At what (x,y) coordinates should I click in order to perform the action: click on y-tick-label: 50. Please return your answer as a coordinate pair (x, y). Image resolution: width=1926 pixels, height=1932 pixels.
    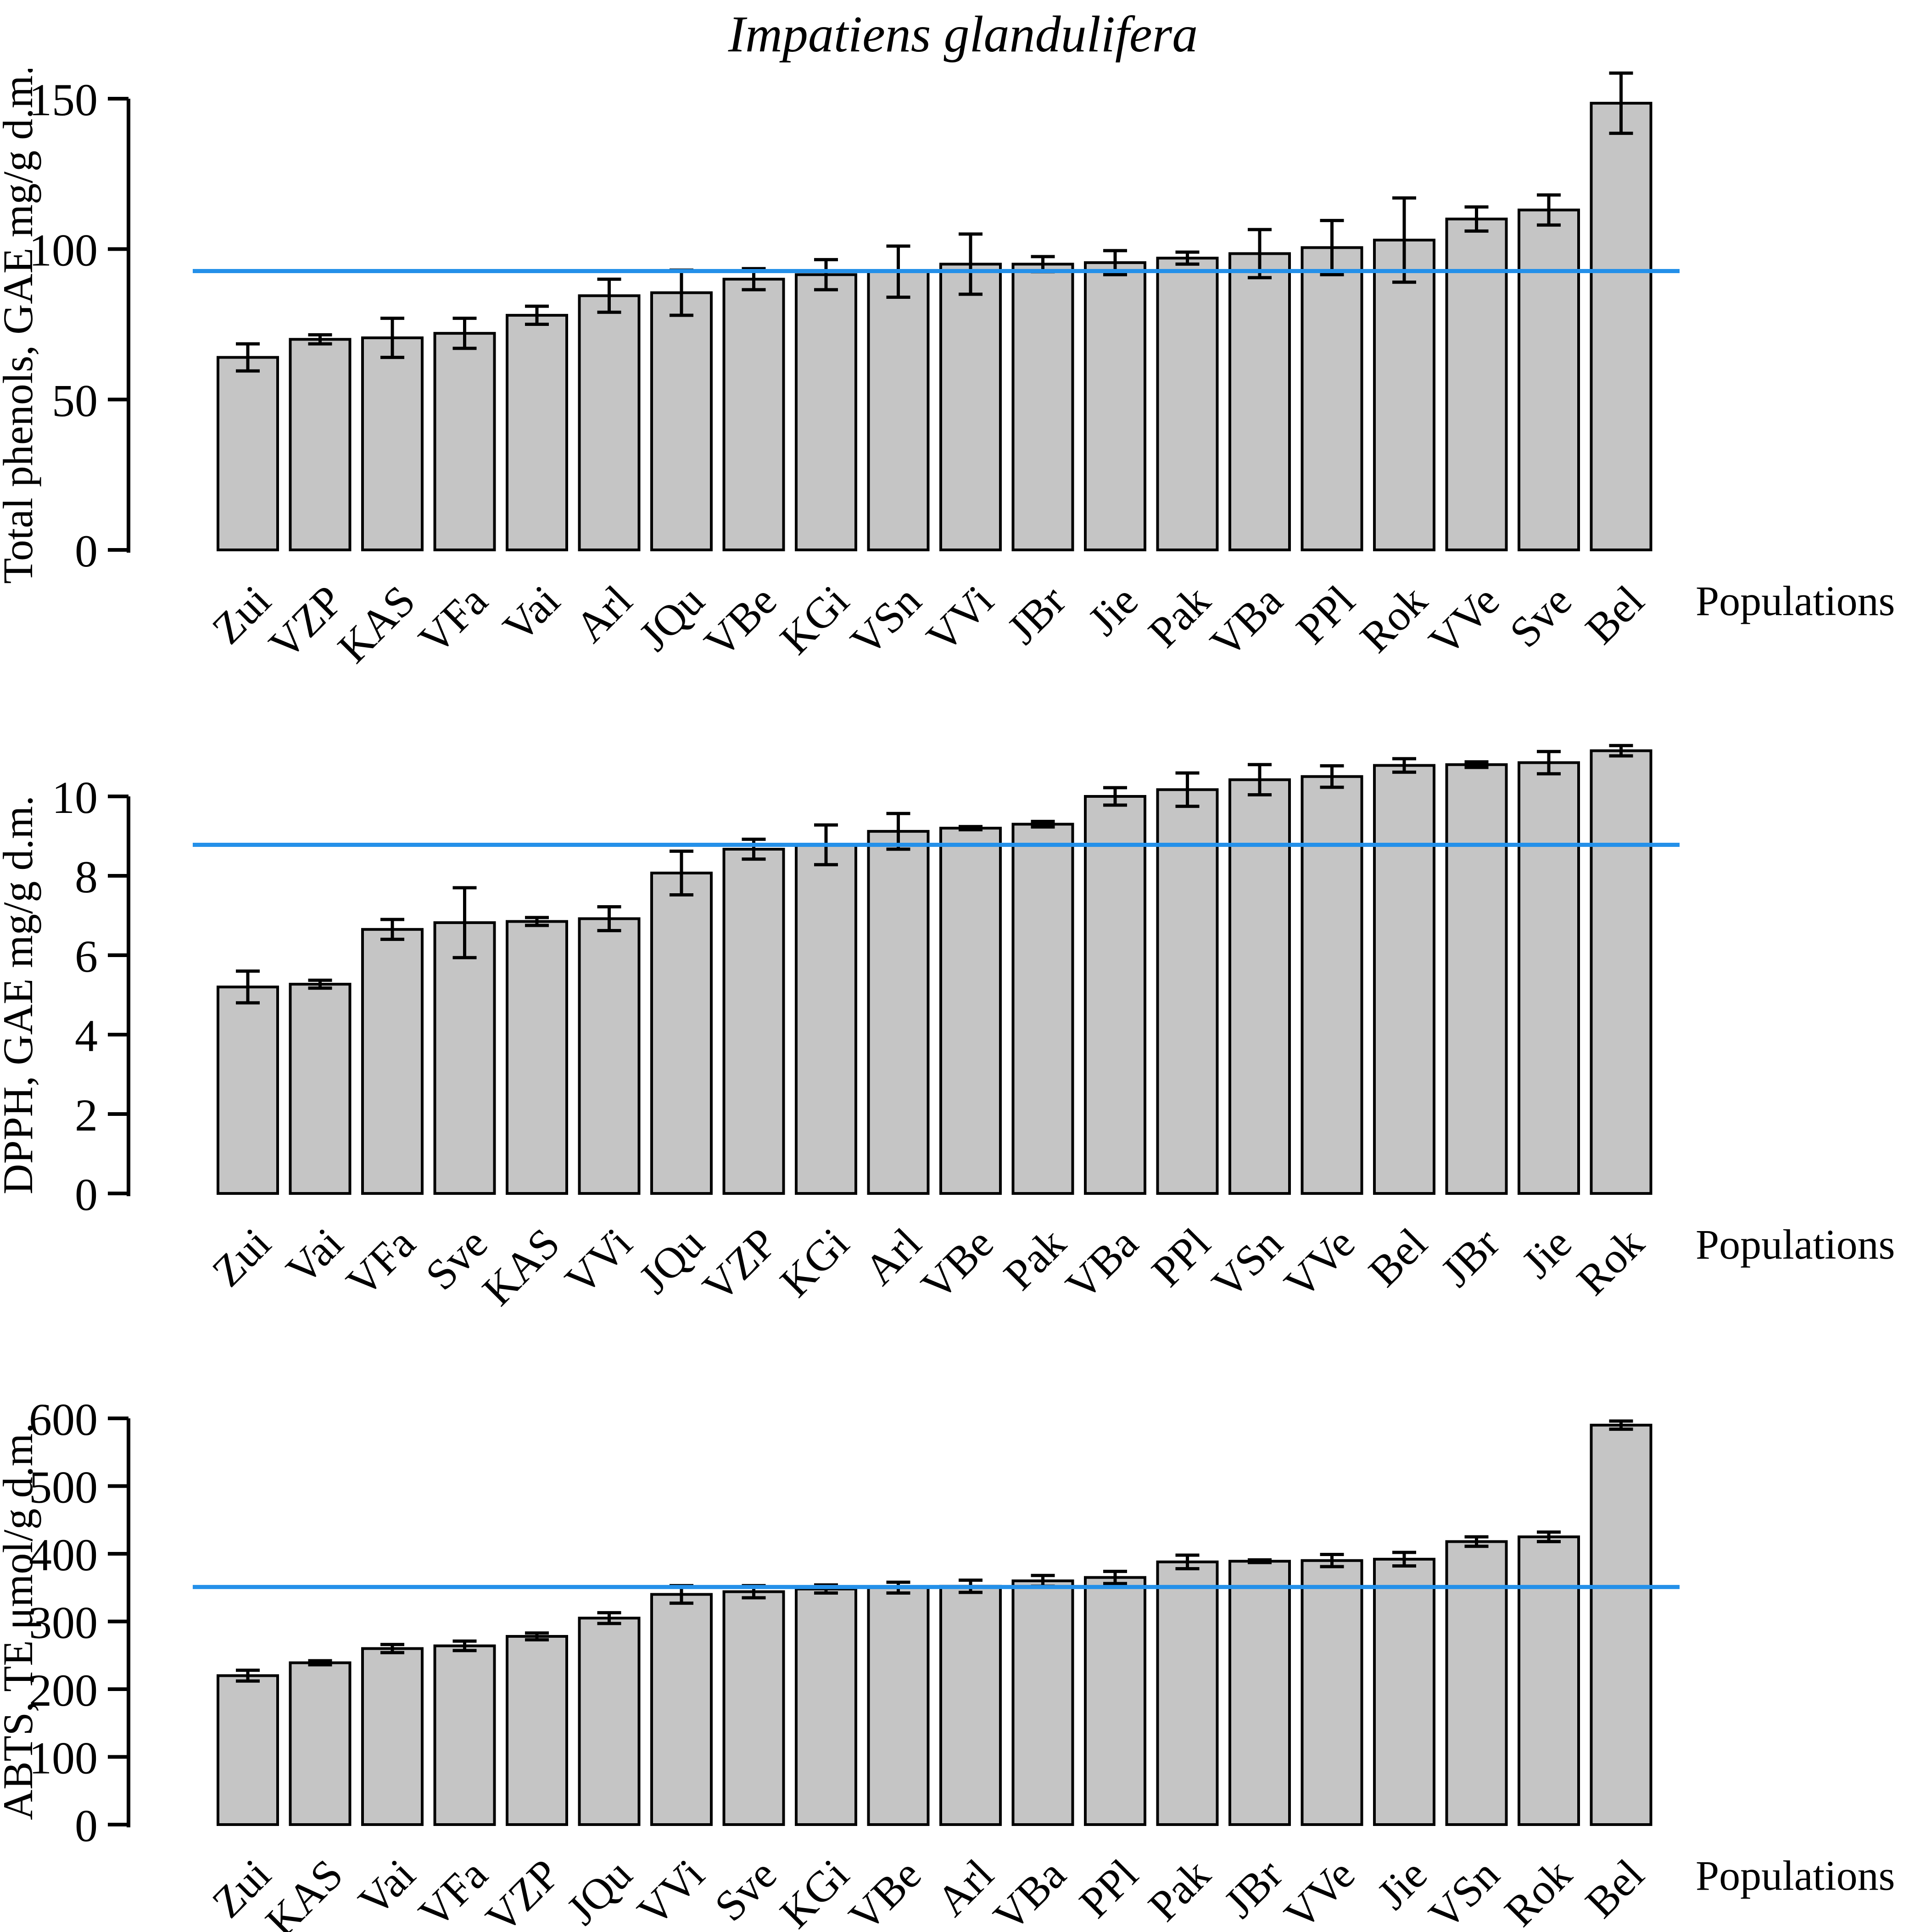
    Looking at the image, I should click on (75, 400).